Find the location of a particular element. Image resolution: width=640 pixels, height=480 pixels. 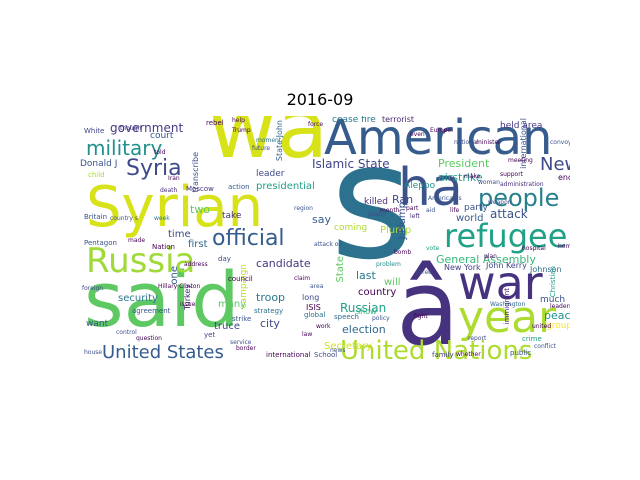

word-time: time is located at coordinates (179, 234).